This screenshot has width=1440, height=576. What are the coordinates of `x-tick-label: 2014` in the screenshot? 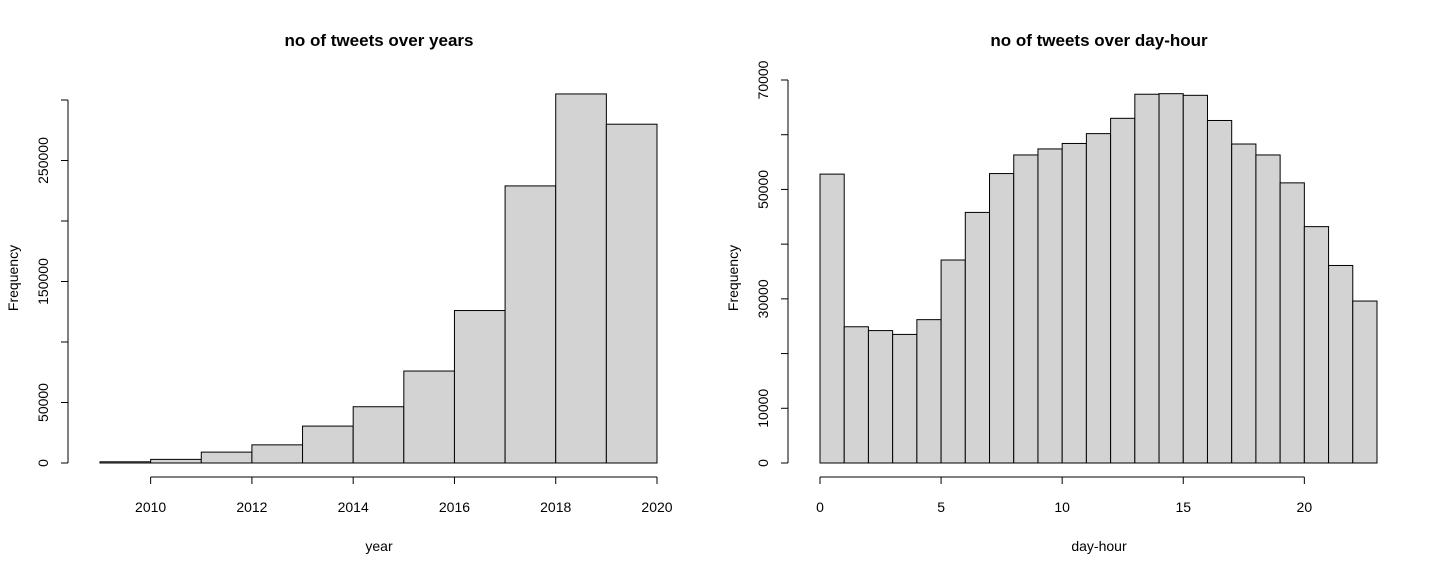 It's located at (353, 507).